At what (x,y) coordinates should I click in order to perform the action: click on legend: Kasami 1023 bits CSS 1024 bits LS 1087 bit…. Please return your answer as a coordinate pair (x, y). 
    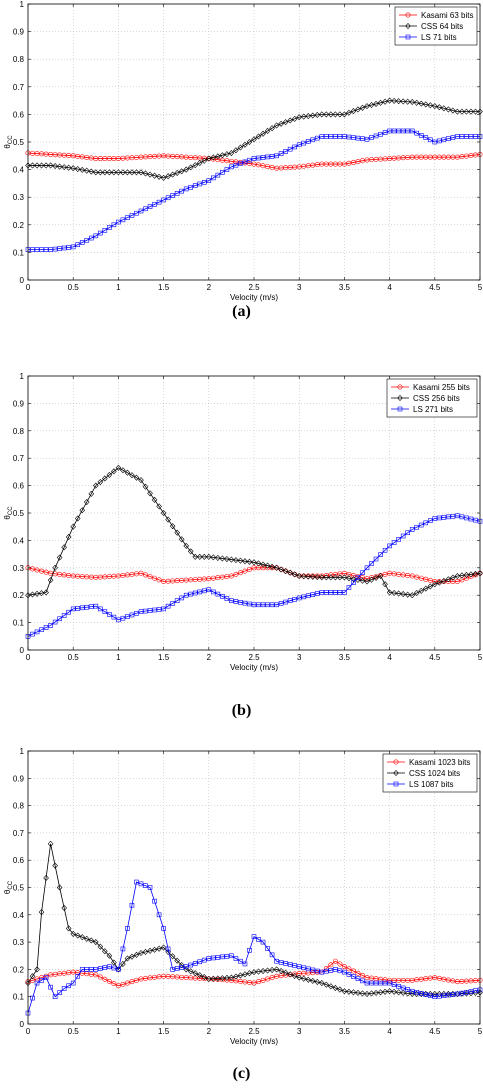
    Looking at the image, I should click on (430, 773).